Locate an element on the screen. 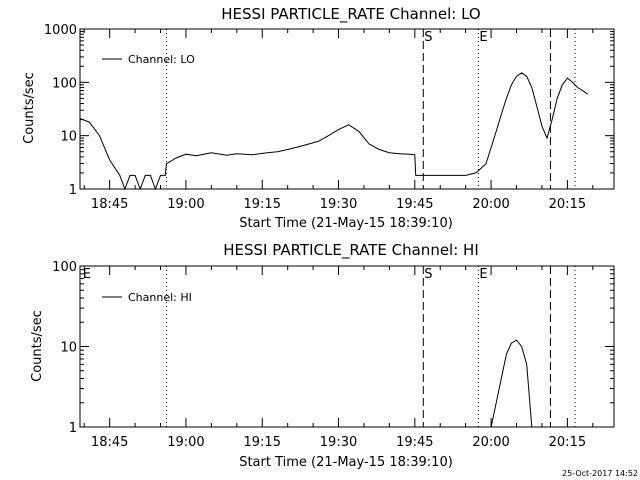  legend-label: Channel: HI is located at coordinates (160, 297).